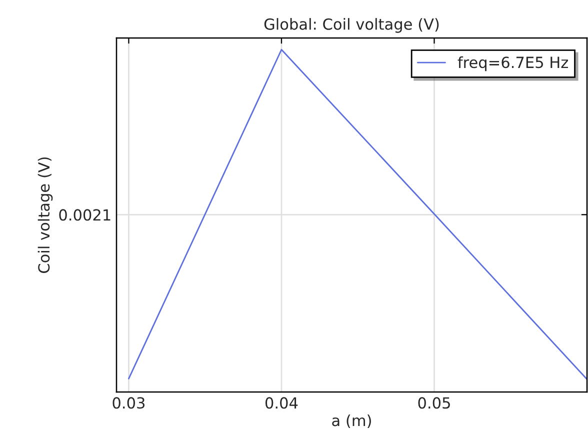 Image resolution: width=588 pixels, height=438 pixels. What do you see at coordinates (281, 403) in the screenshot?
I see `x-tick-label: 0.04` at bounding box center [281, 403].